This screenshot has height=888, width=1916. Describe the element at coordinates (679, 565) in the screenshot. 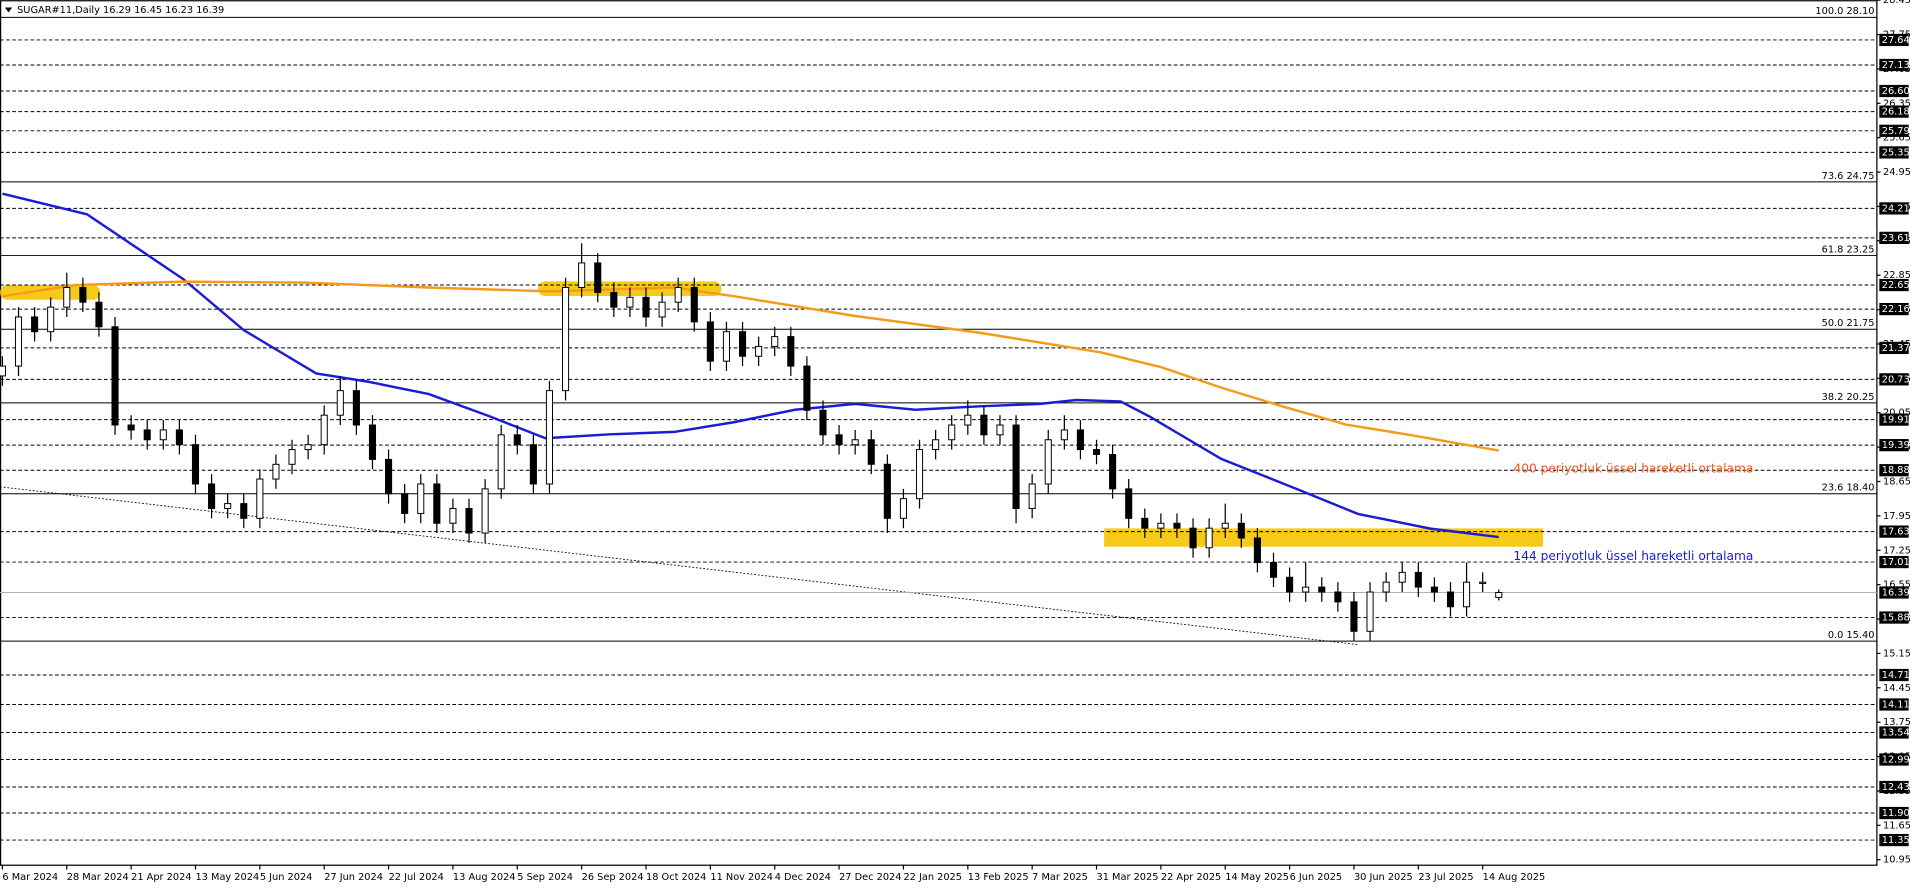

I see `trend-line` at that location.